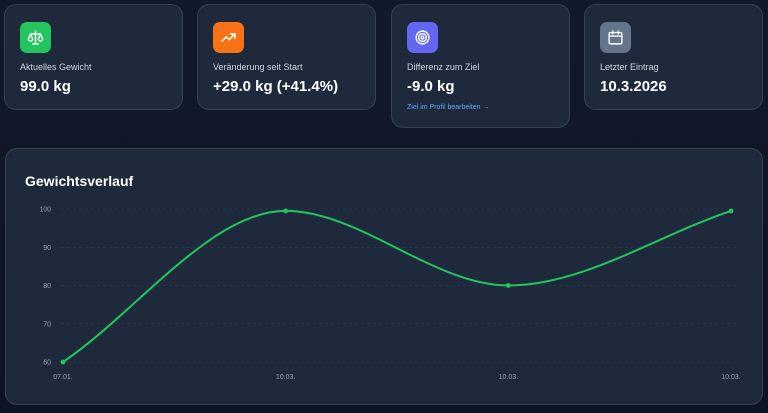  Describe the element at coordinates (45, 86) in the screenshot. I see `stat-value: 99.0 kg` at that location.